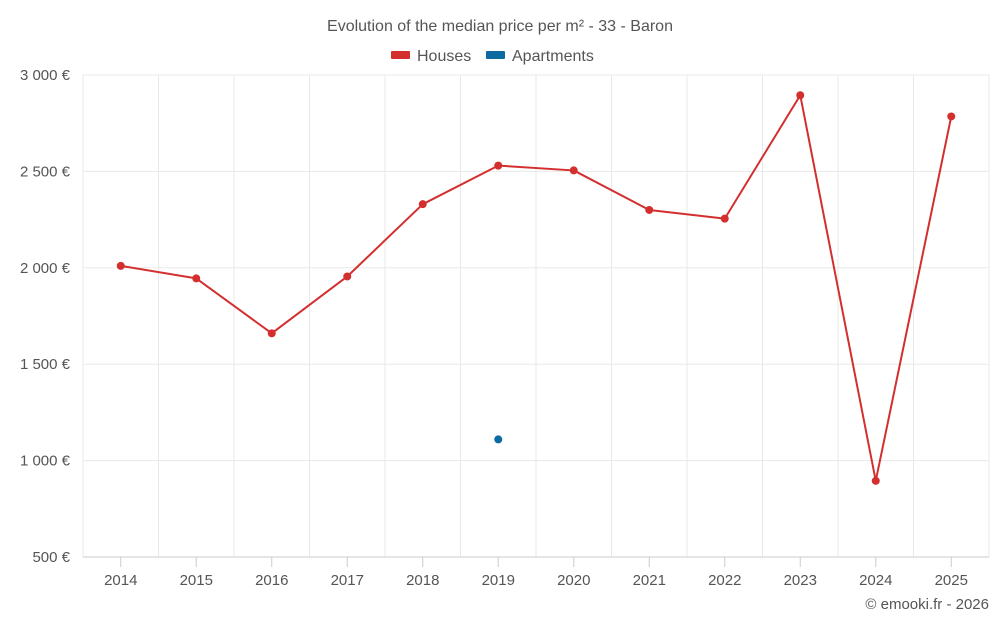 The height and width of the screenshot is (625, 1000). Describe the element at coordinates (347, 580) in the screenshot. I see `x-tick-label: 2017` at that location.